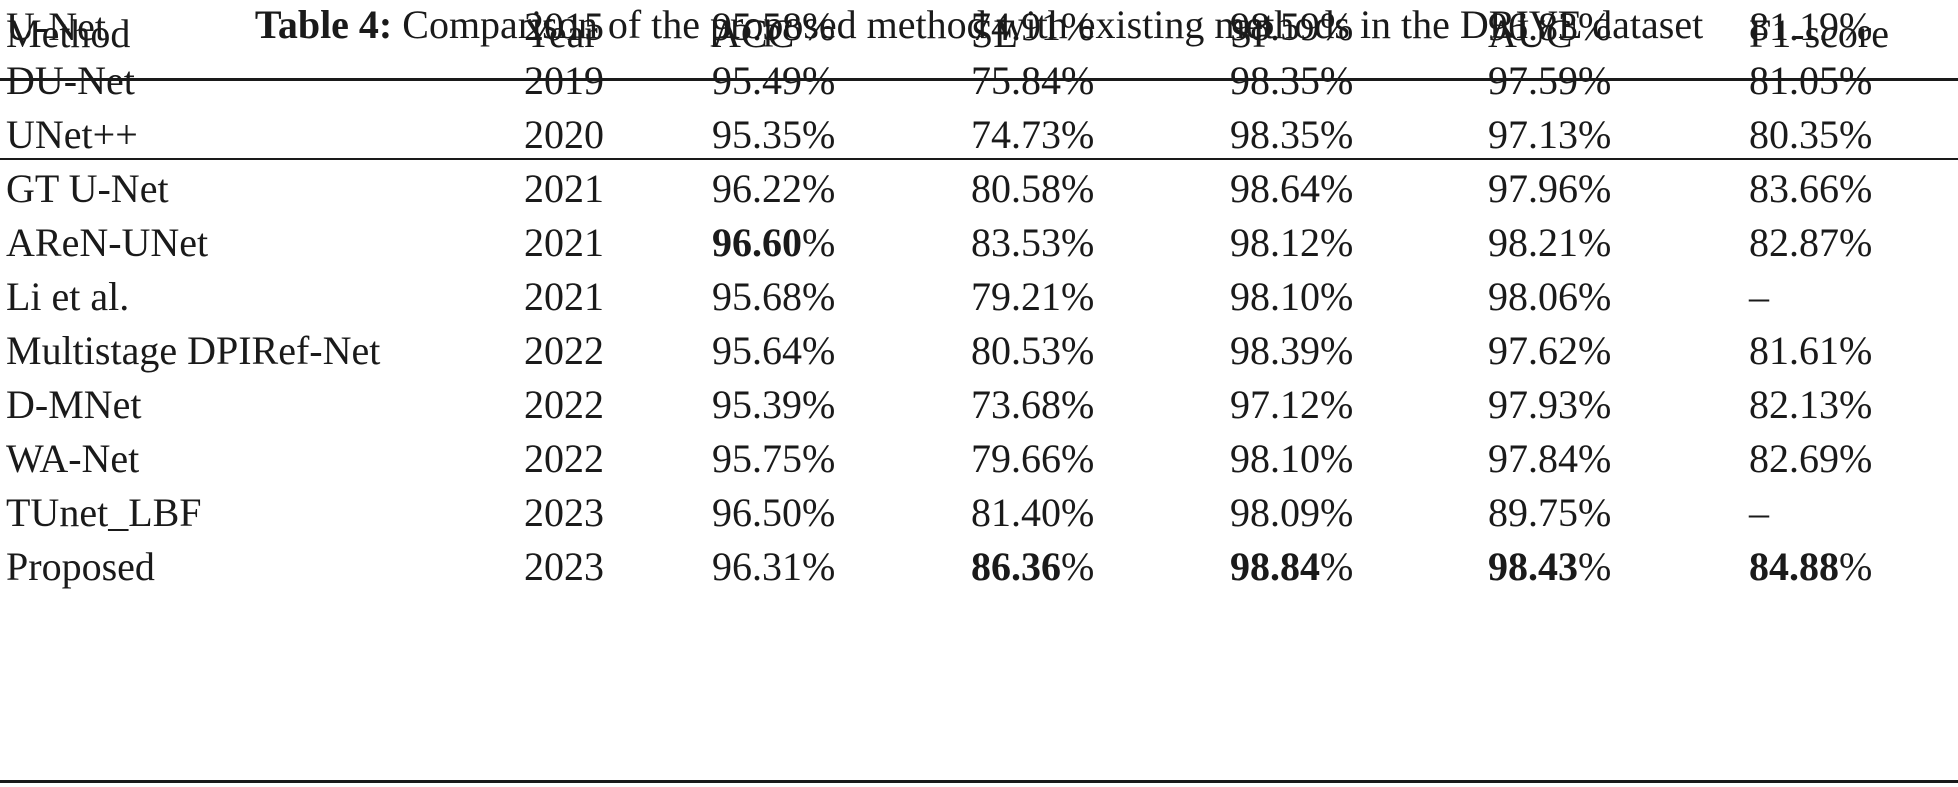 This screenshot has width=1958, height=787. Describe the element at coordinates (259, 459) in the screenshot. I see `cell-method: WA-Net` at that location.